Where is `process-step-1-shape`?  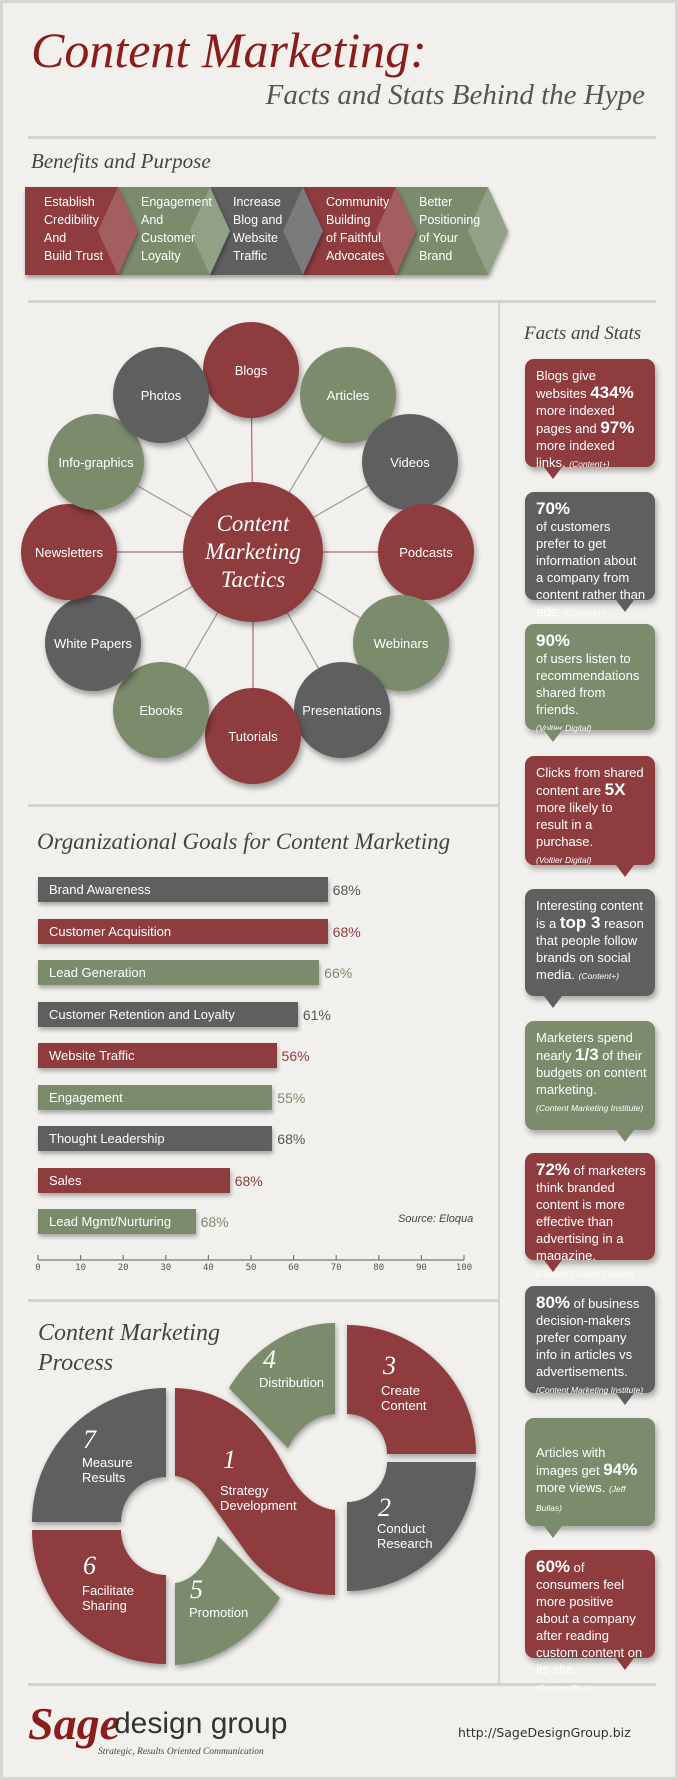 process-step-1-shape is located at coordinates (255, 1491).